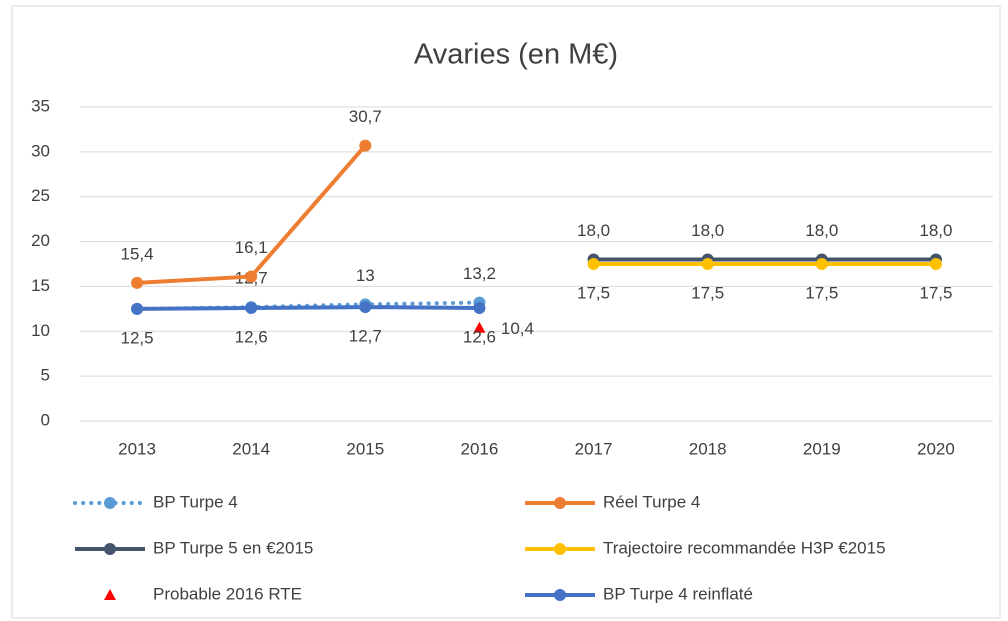  I want to click on x-tick-label: 2016, so click(480, 448).